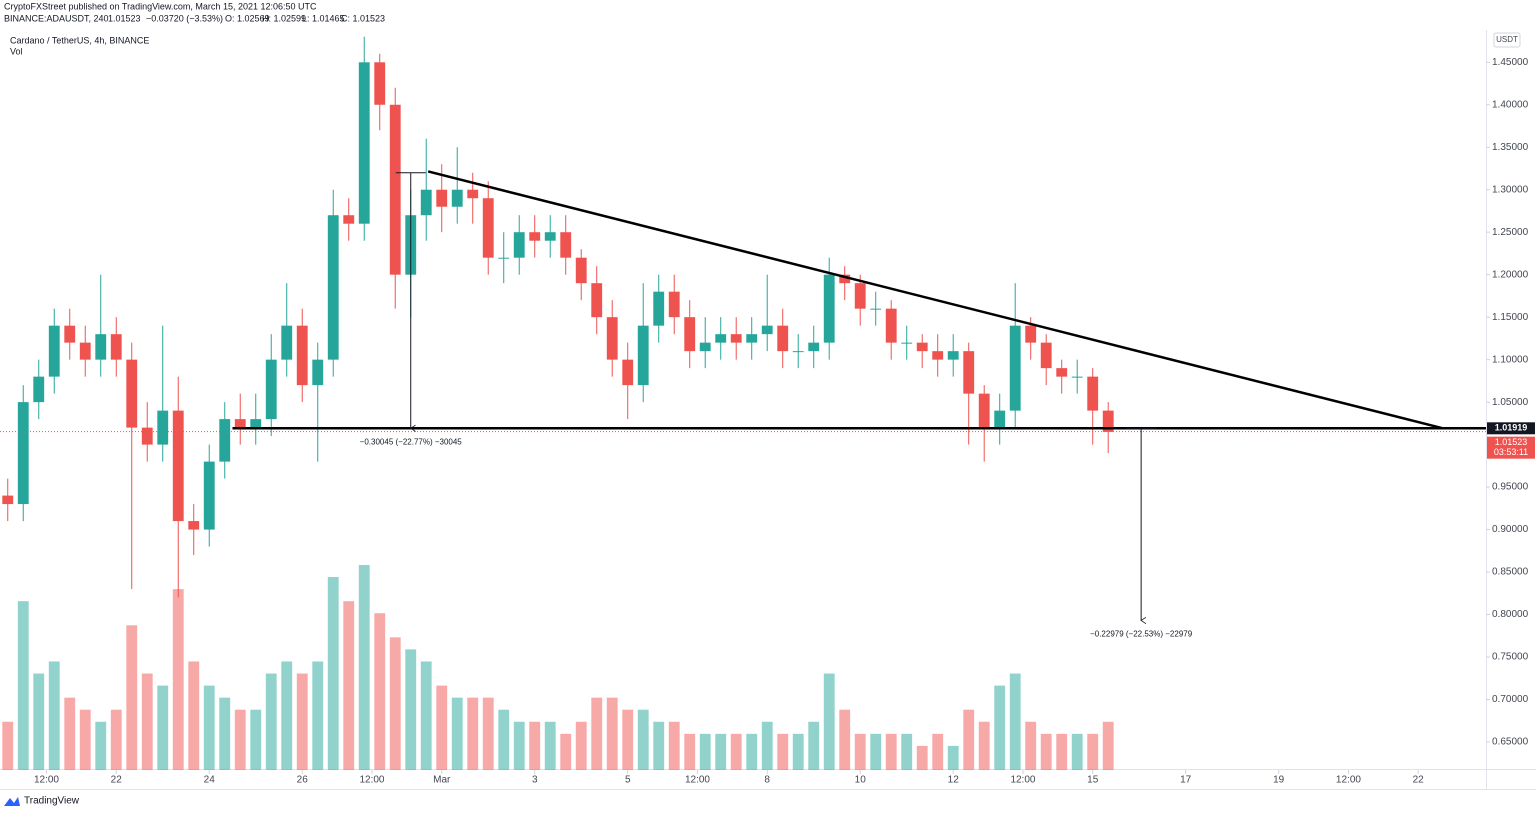  What do you see at coordinates (12, 801) in the screenshot?
I see `logo-icon` at bounding box center [12, 801].